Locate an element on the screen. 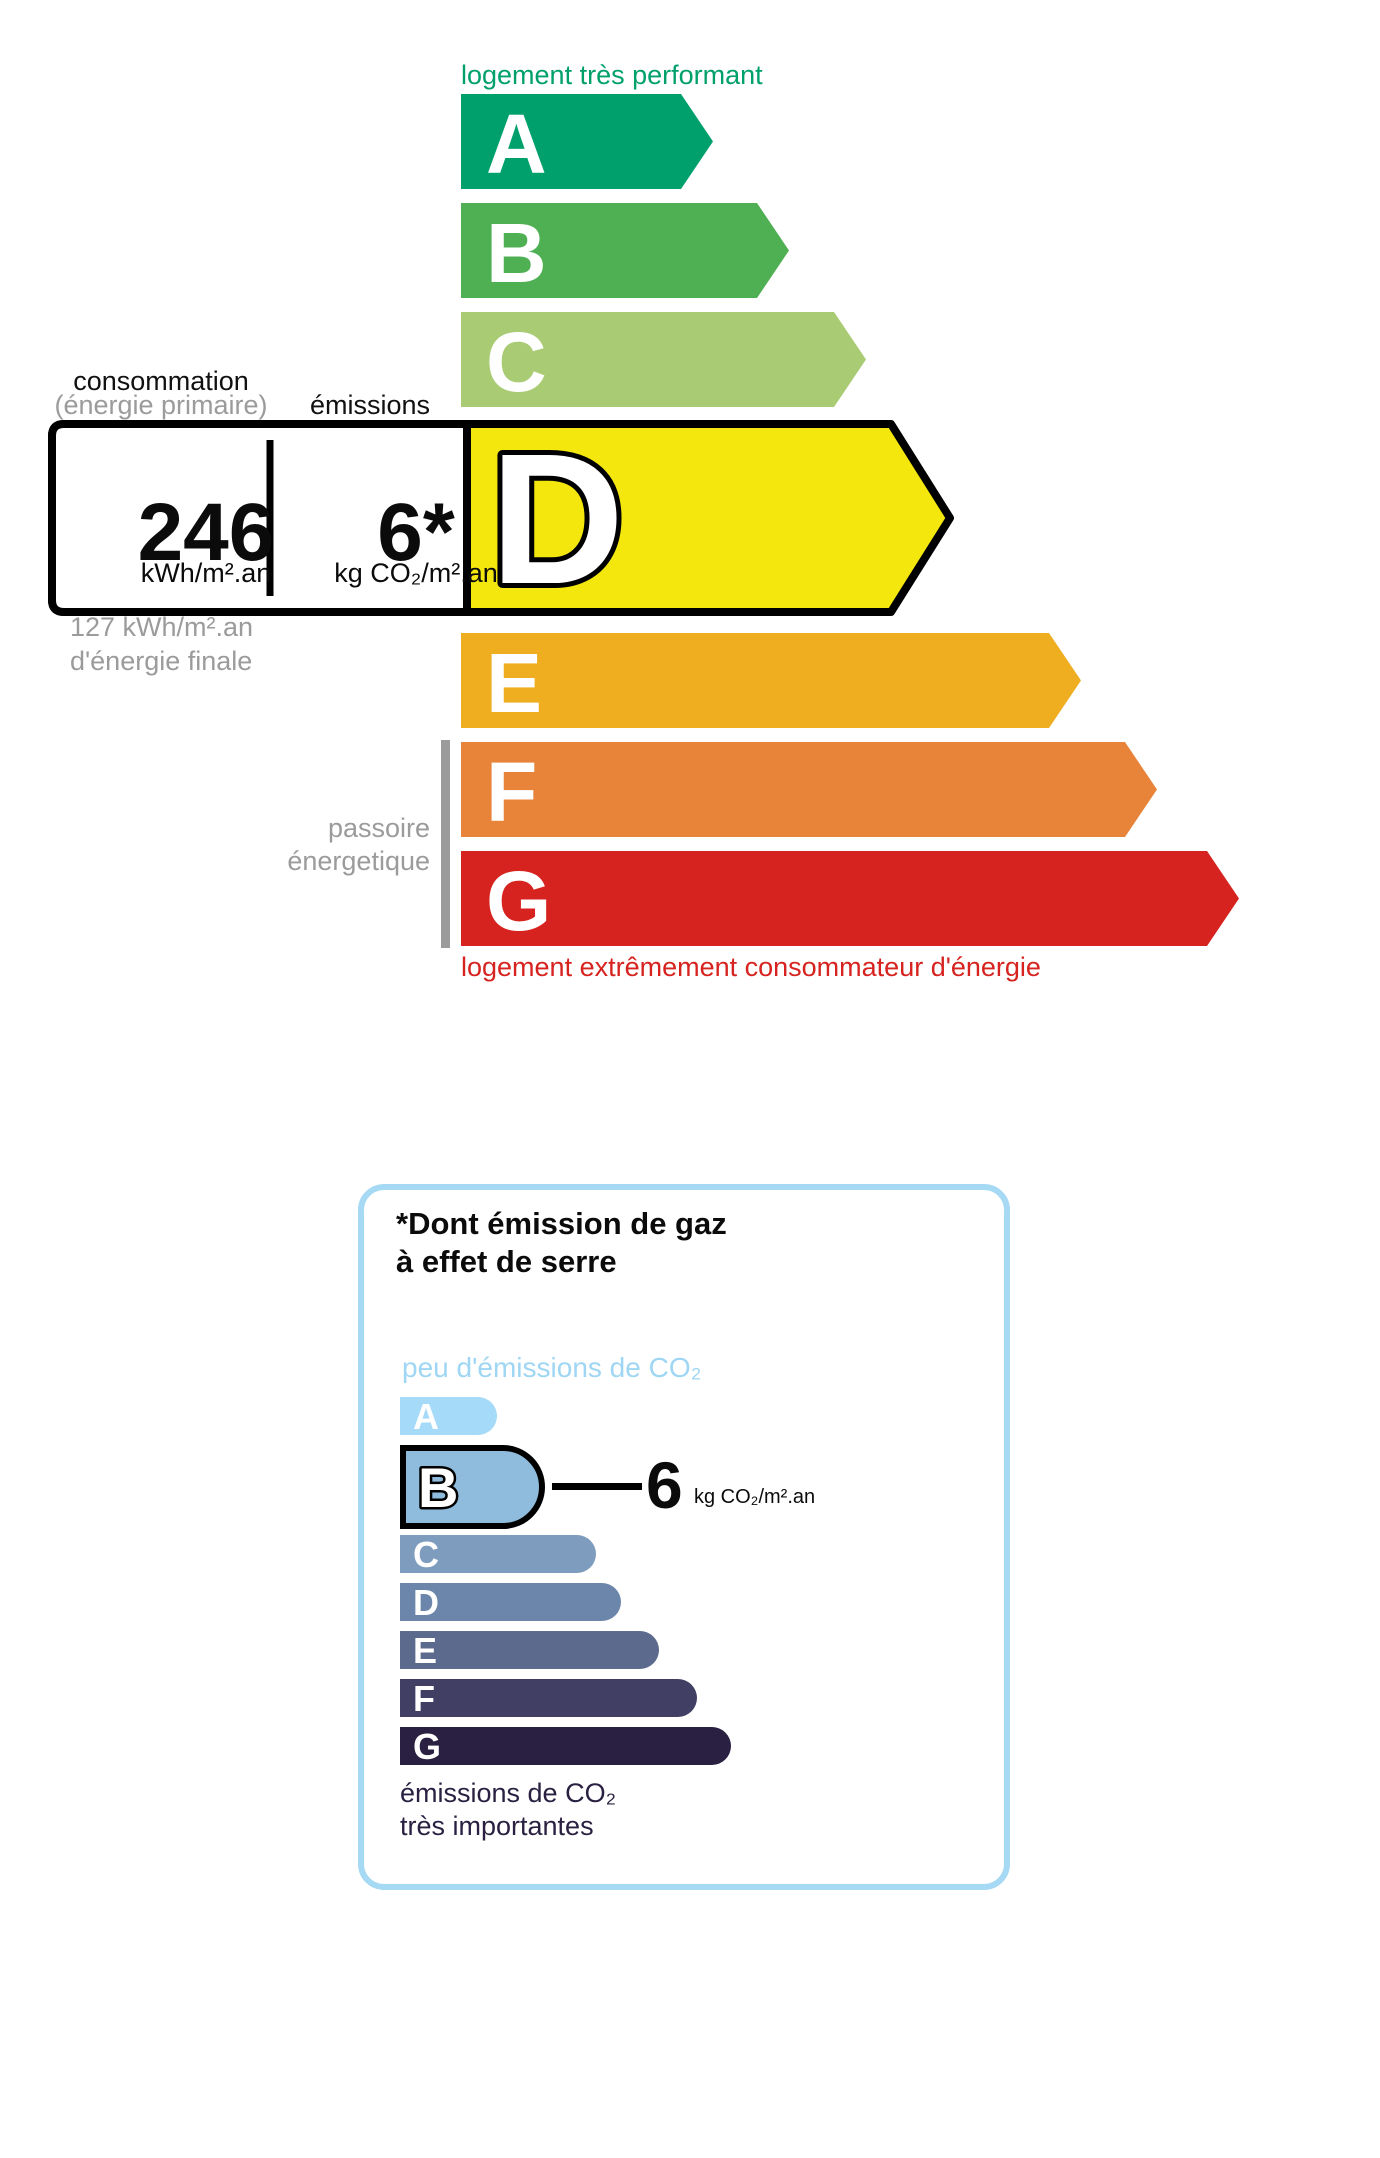 The height and width of the screenshot is (2158, 1380). co2-class-bar-e: E is located at coordinates (529, 1650).